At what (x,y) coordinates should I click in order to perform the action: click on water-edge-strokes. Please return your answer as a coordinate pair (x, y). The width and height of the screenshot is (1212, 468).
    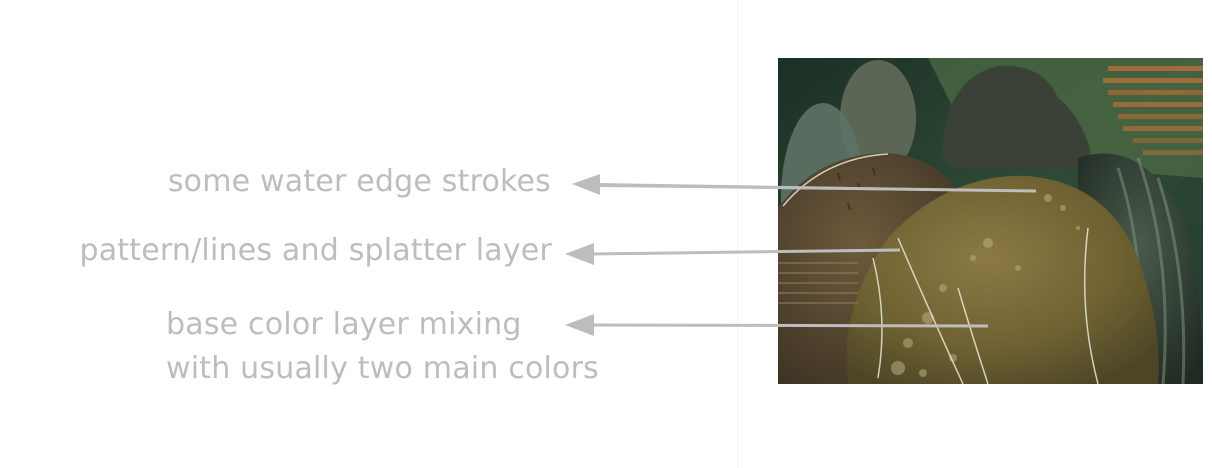
    Looking at the image, I should click on (940, 268).